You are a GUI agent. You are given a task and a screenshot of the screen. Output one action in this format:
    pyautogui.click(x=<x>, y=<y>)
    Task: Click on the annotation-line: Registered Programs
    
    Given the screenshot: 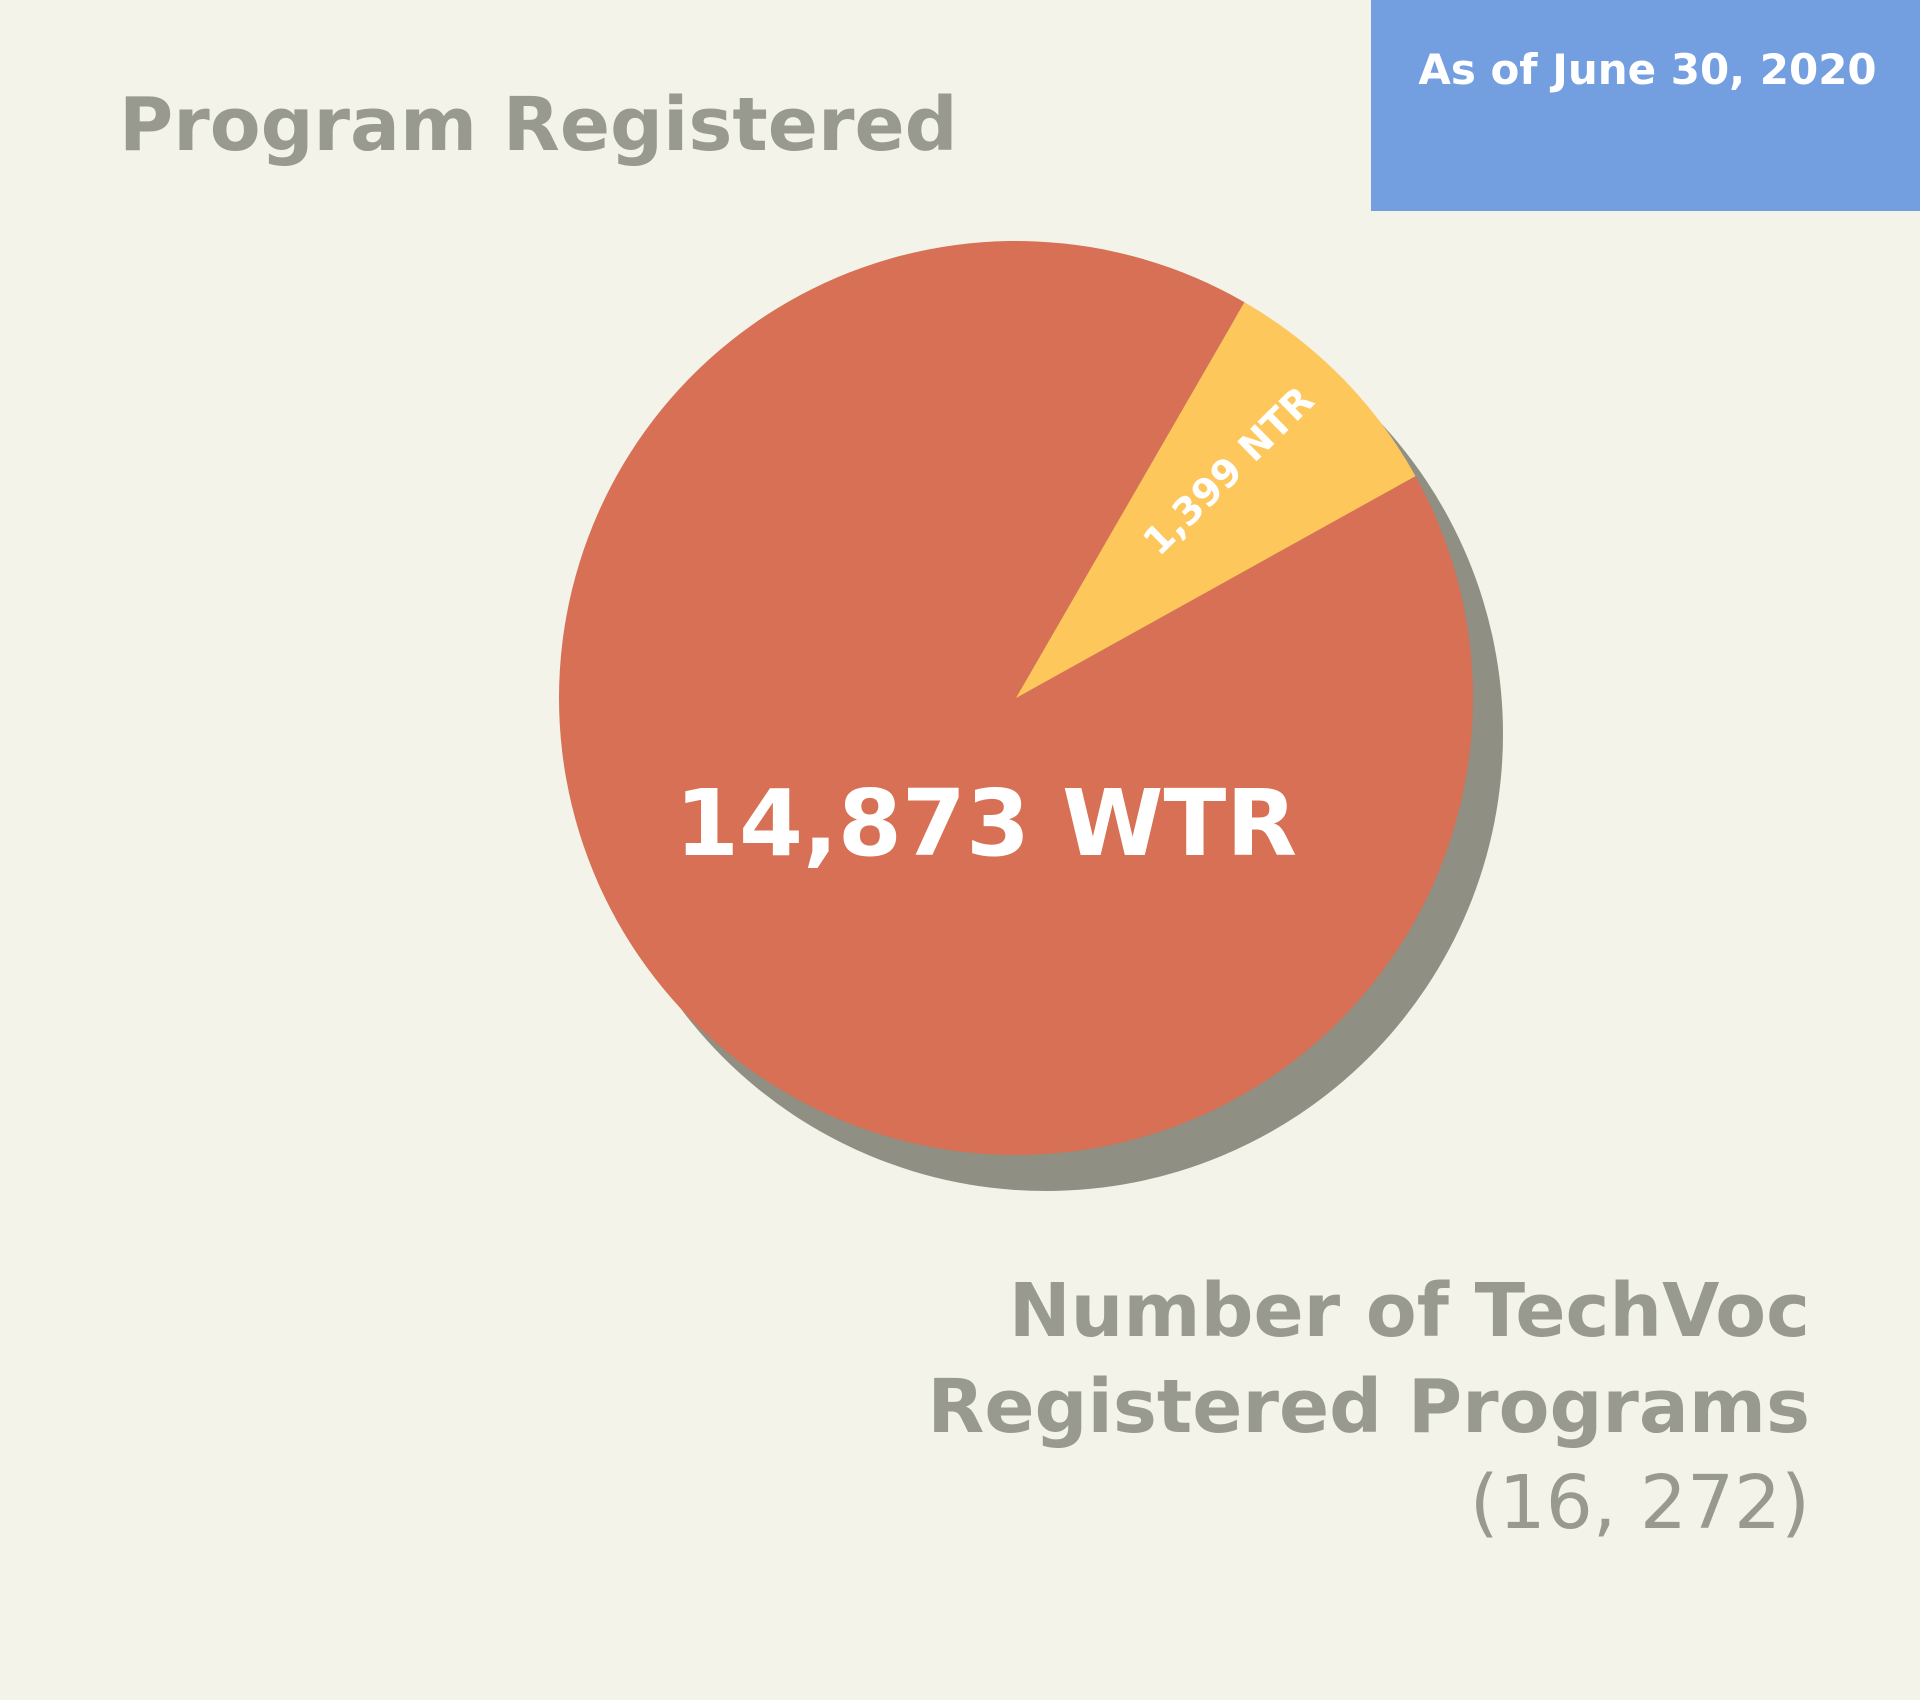 What is the action you would take?
    pyautogui.click(x=1368, y=1407)
    